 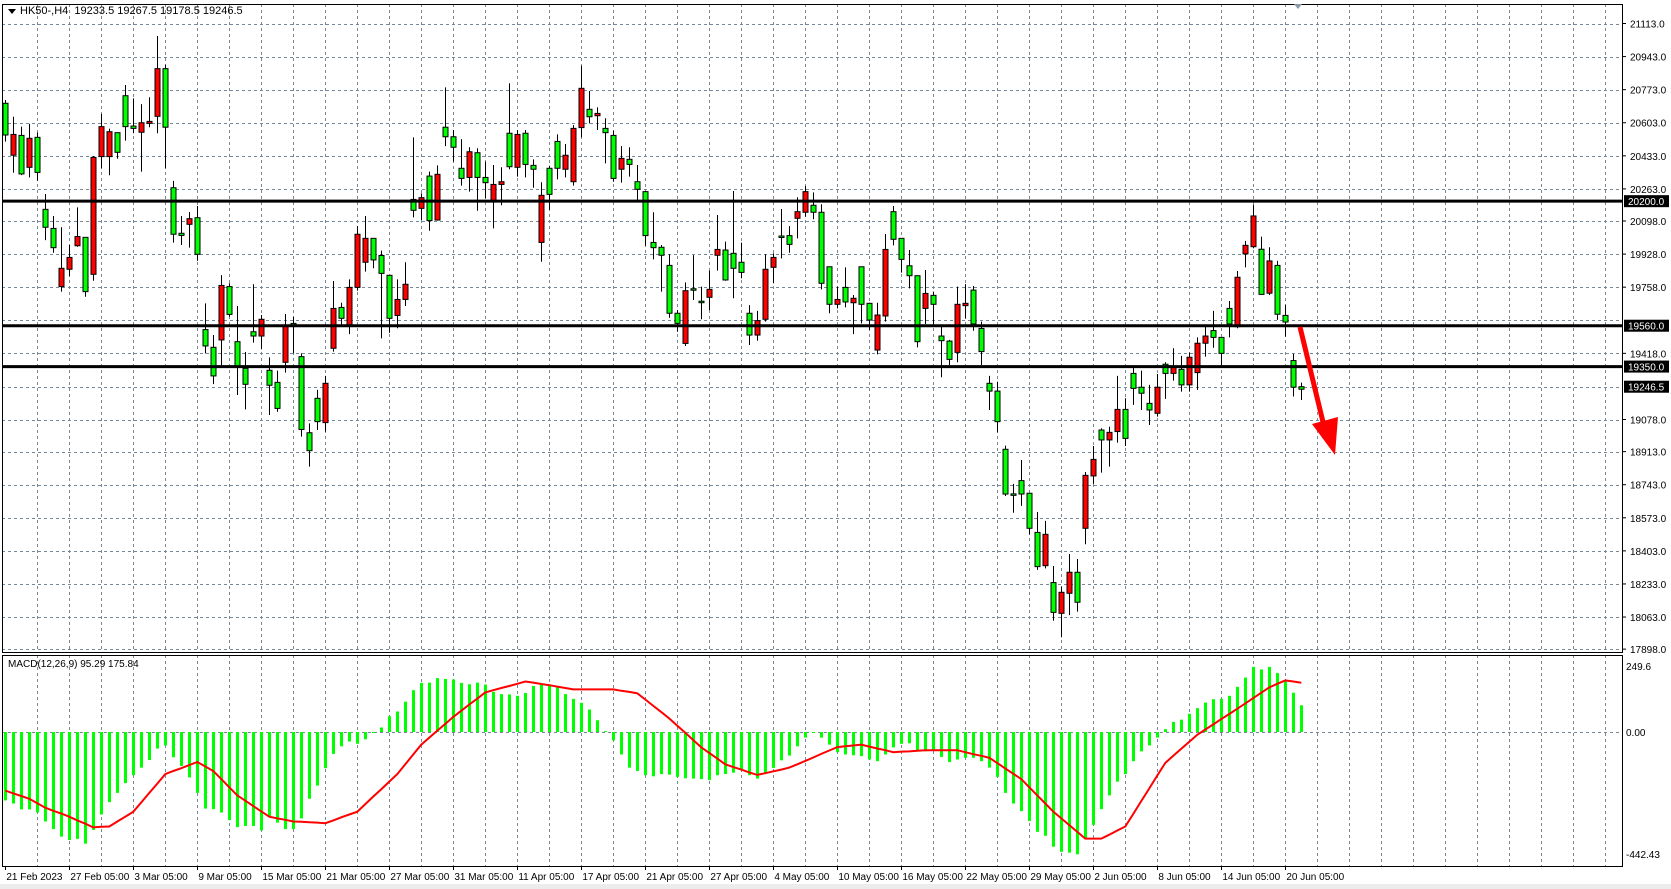 I want to click on date-axis-label: 2 Jun 05:00, so click(x=1120, y=877).